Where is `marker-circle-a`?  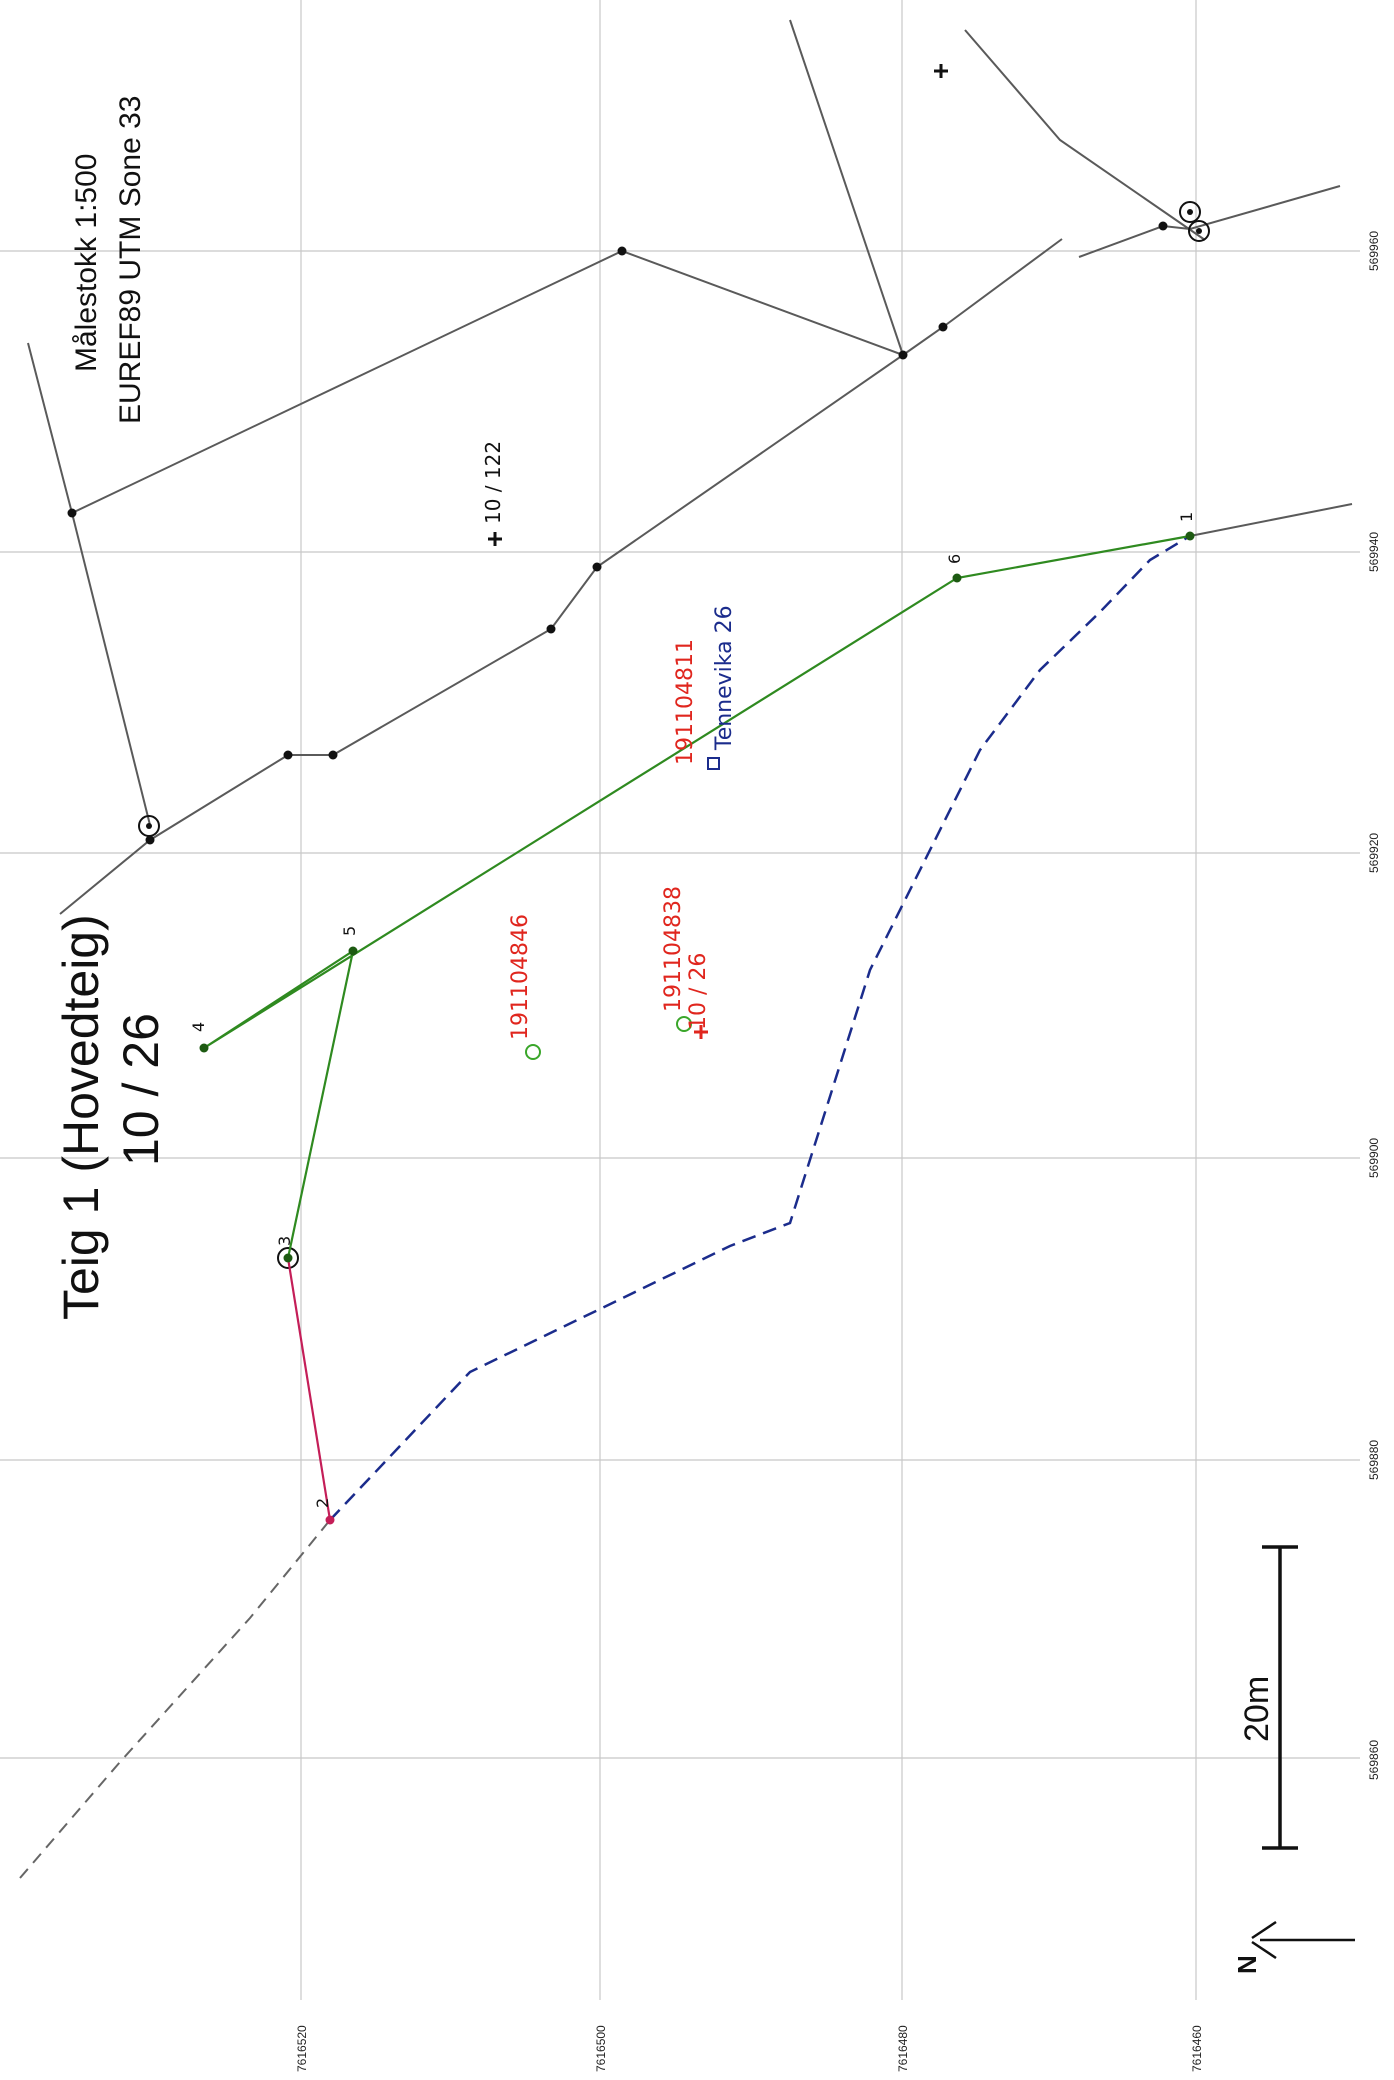 marker-circle-a is located at coordinates (149, 826).